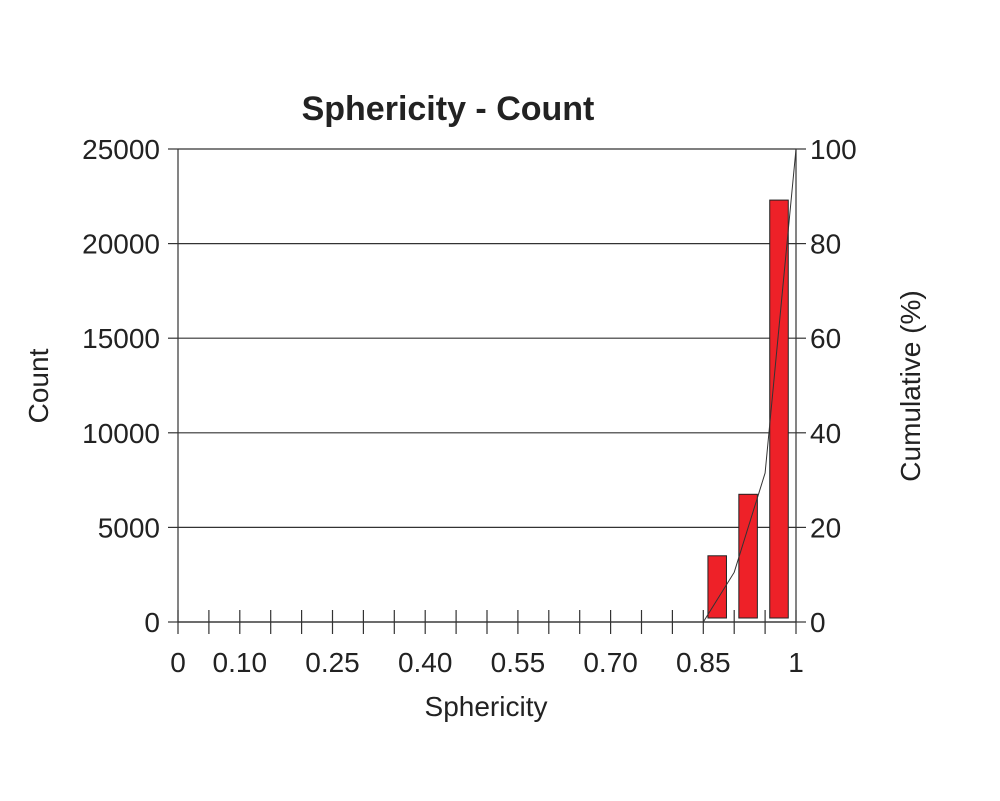  What do you see at coordinates (833, 149) in the screenshot?
I see `y2-tick-label: 100` at bounding box center [833, 149].